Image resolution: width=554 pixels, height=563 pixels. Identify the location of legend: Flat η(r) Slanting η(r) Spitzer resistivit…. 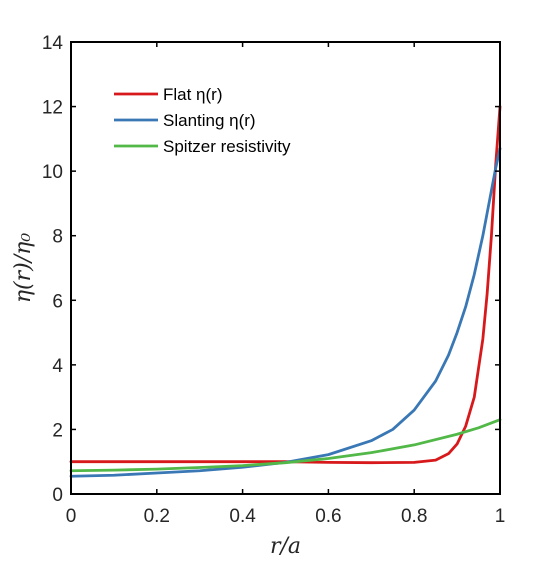
(202, 120).